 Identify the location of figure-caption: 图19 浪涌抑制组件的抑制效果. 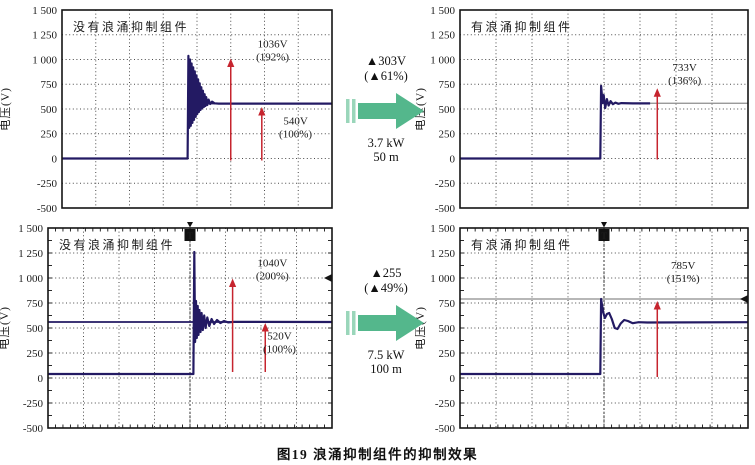
(377, 454).